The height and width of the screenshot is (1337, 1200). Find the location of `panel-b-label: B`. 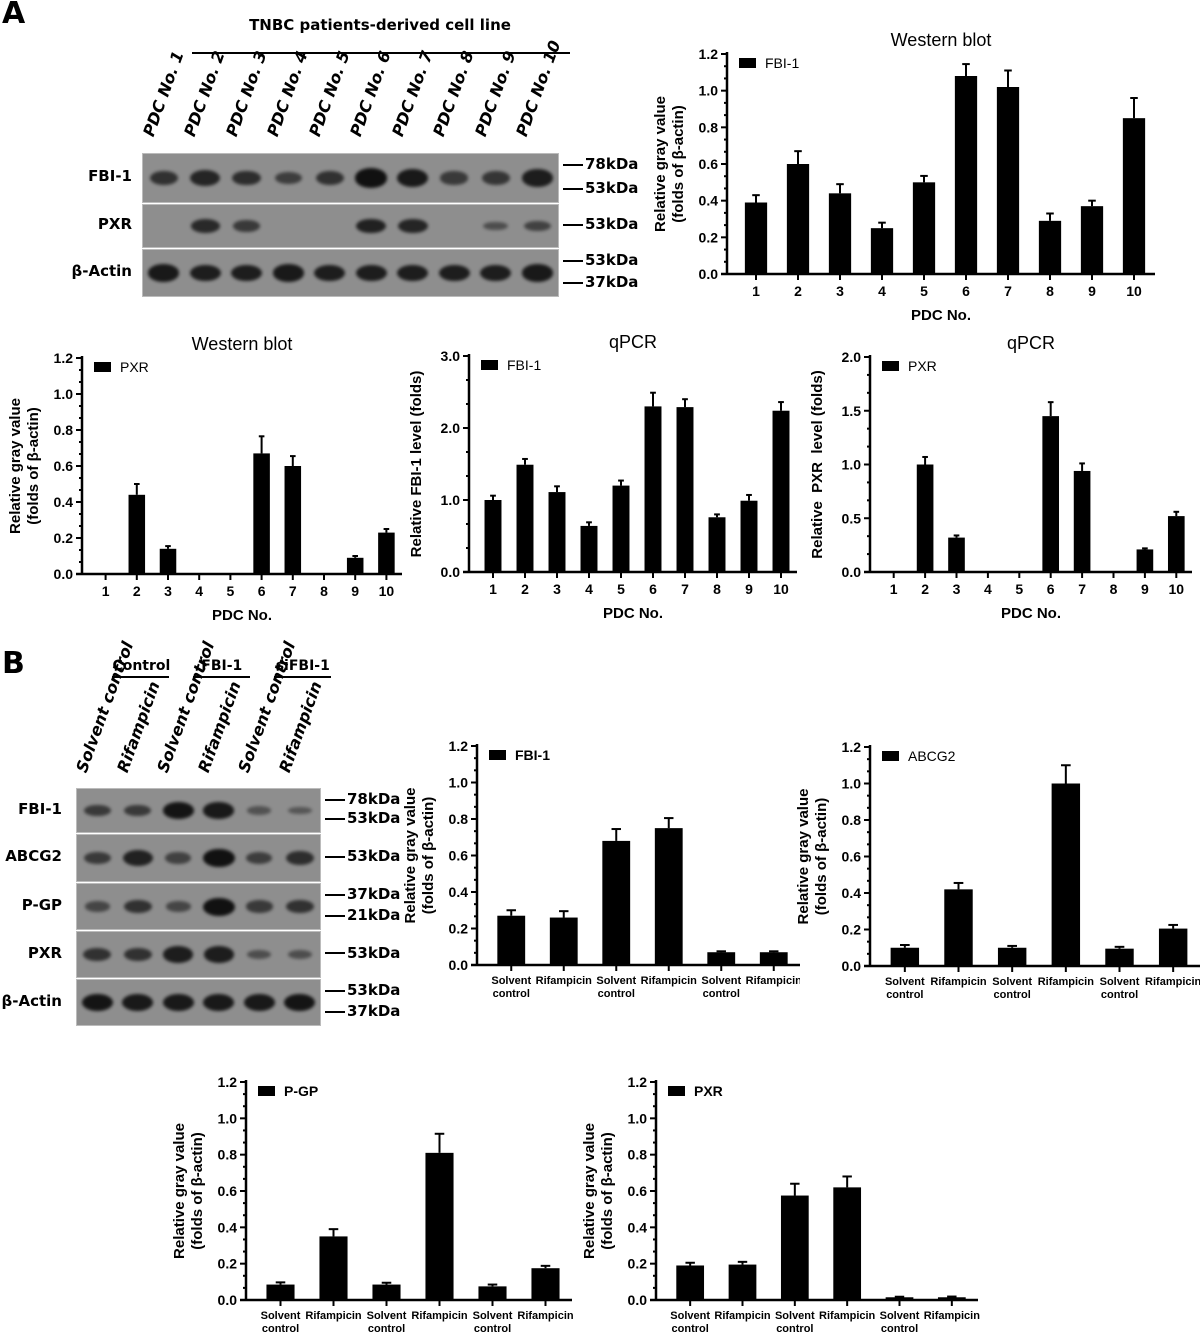

panel-b-label: B is located at coordinates (13, 663).